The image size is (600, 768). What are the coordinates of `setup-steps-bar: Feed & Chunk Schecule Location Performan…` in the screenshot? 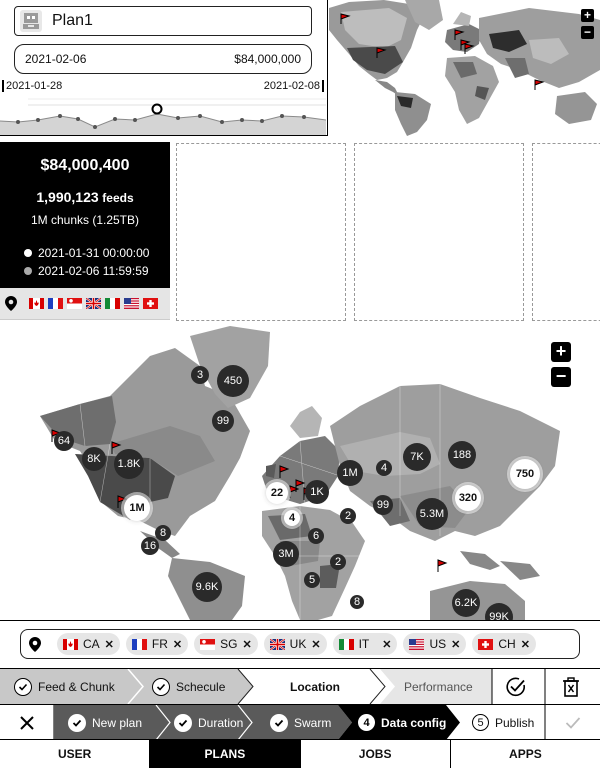 It's located at (300, 686).